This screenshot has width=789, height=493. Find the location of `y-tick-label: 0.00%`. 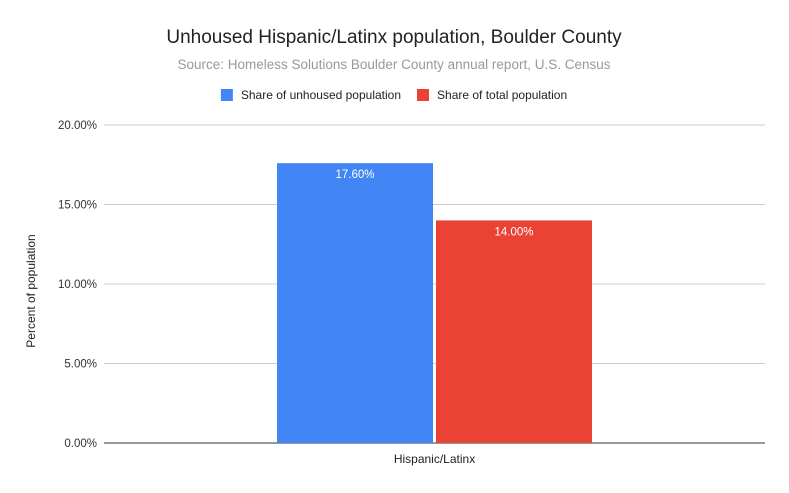

y-tick-label: 0.00% is located at coordinates (80, 444).